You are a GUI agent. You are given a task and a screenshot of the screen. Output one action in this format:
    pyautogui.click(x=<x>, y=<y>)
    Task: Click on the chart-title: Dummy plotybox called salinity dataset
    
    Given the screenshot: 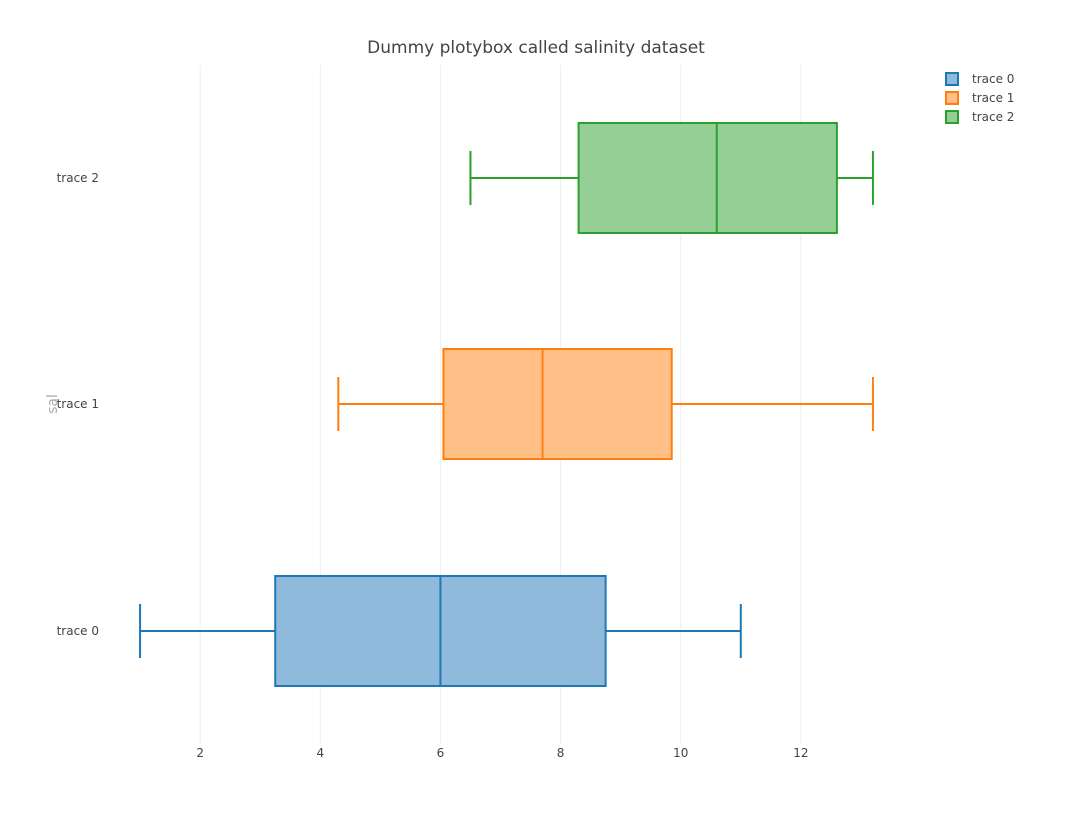 What is the action you would take?
    pyautogui.click(x=536, y=48)
    